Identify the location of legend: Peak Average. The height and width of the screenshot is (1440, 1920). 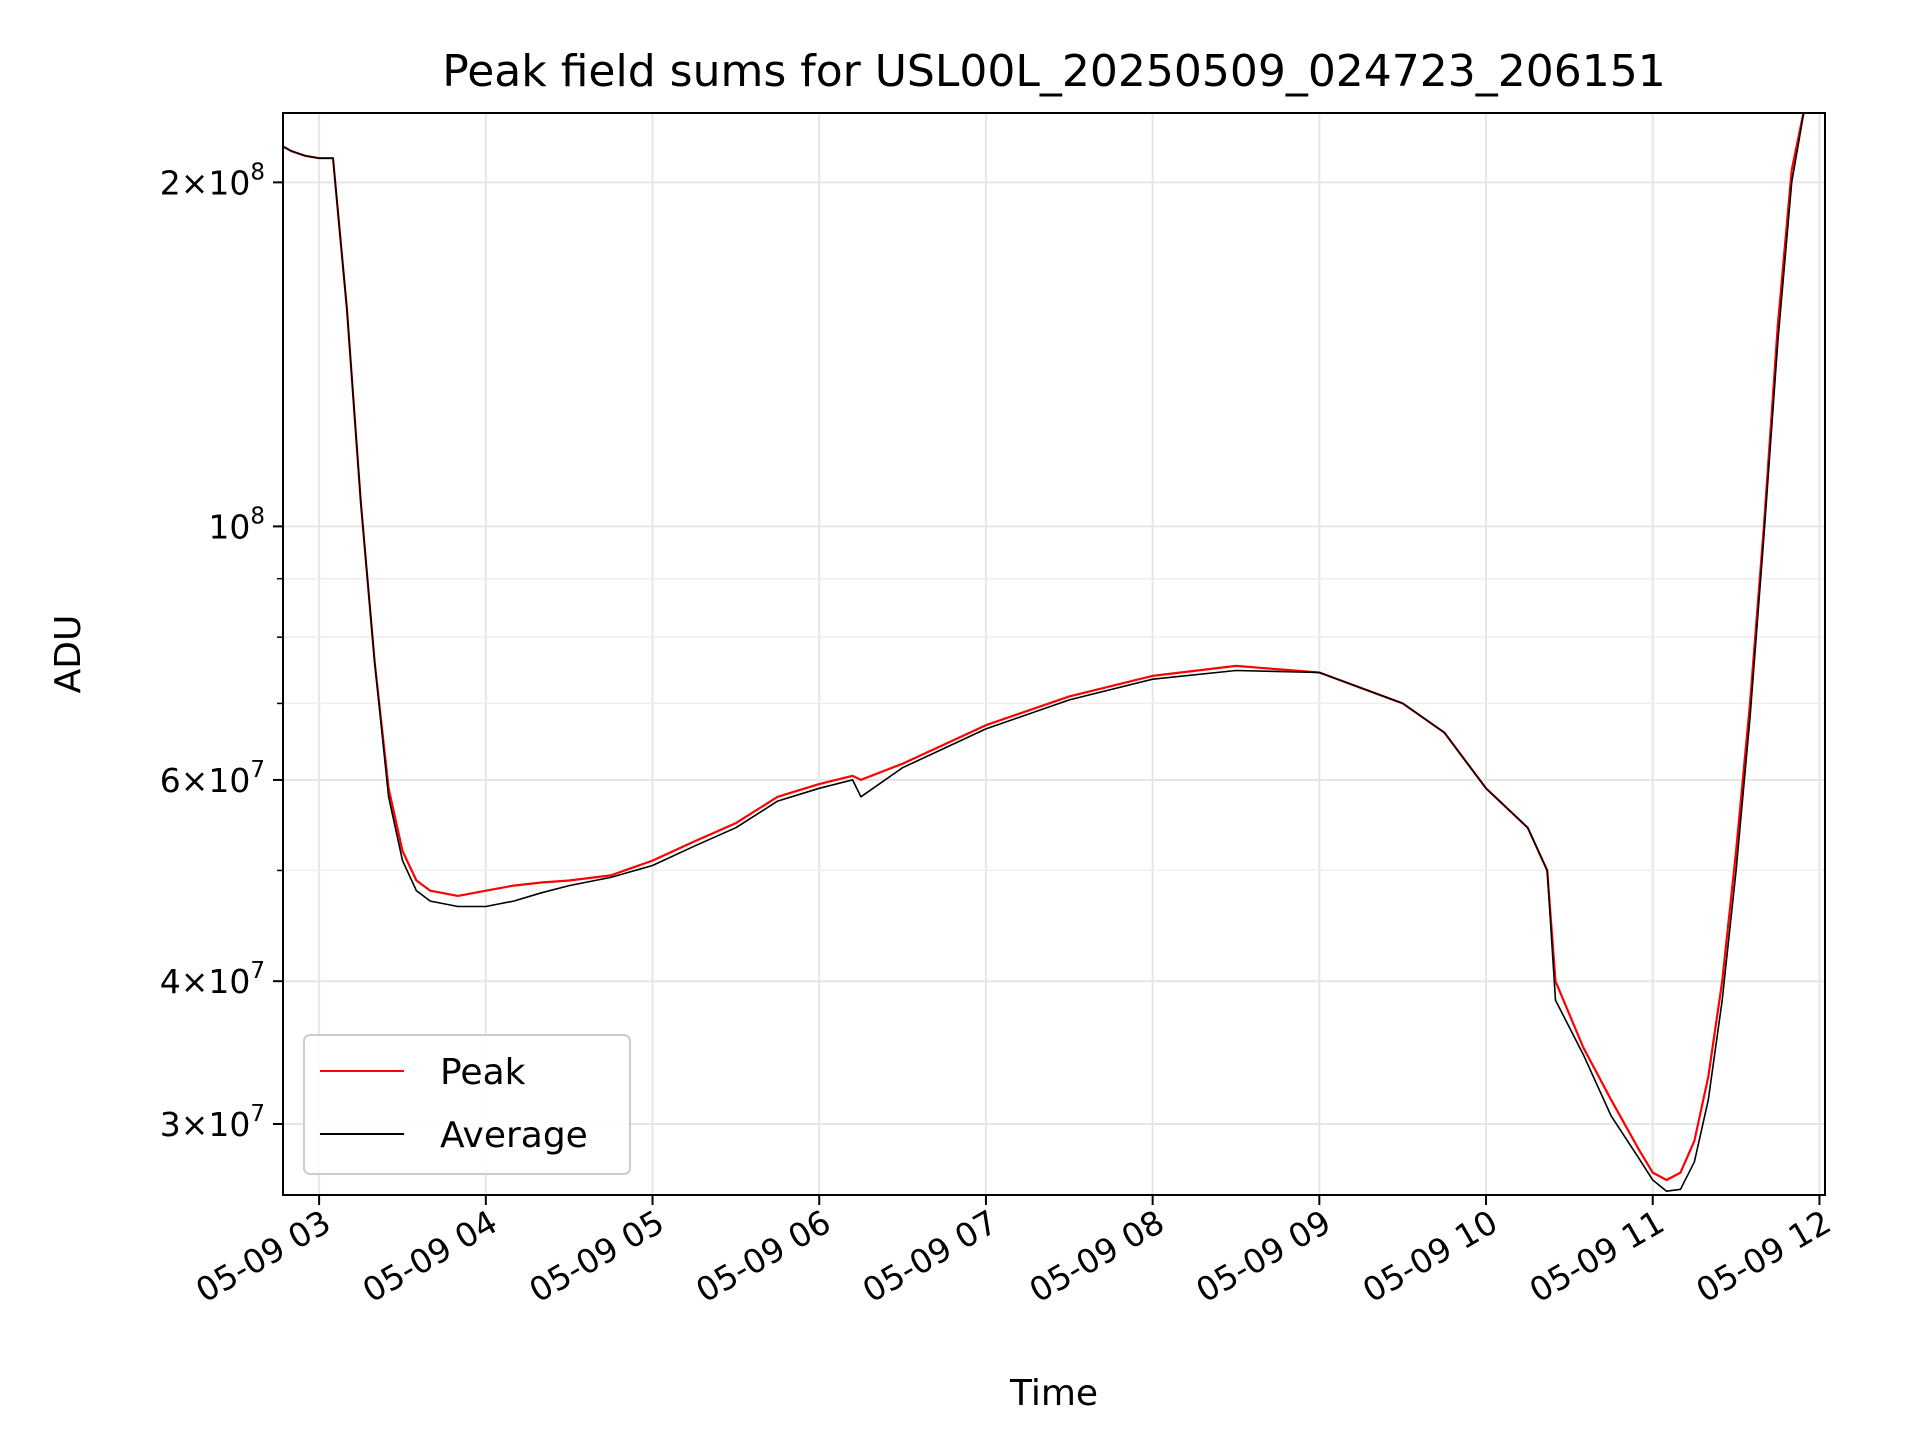
(467, 1104).